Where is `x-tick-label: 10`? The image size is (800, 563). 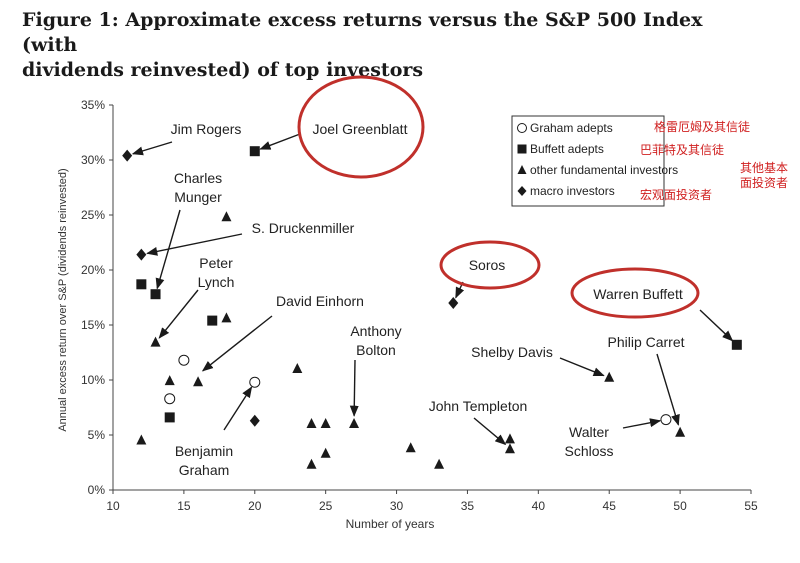
x-tick-label: 10 is located at coordinates (113, 506).